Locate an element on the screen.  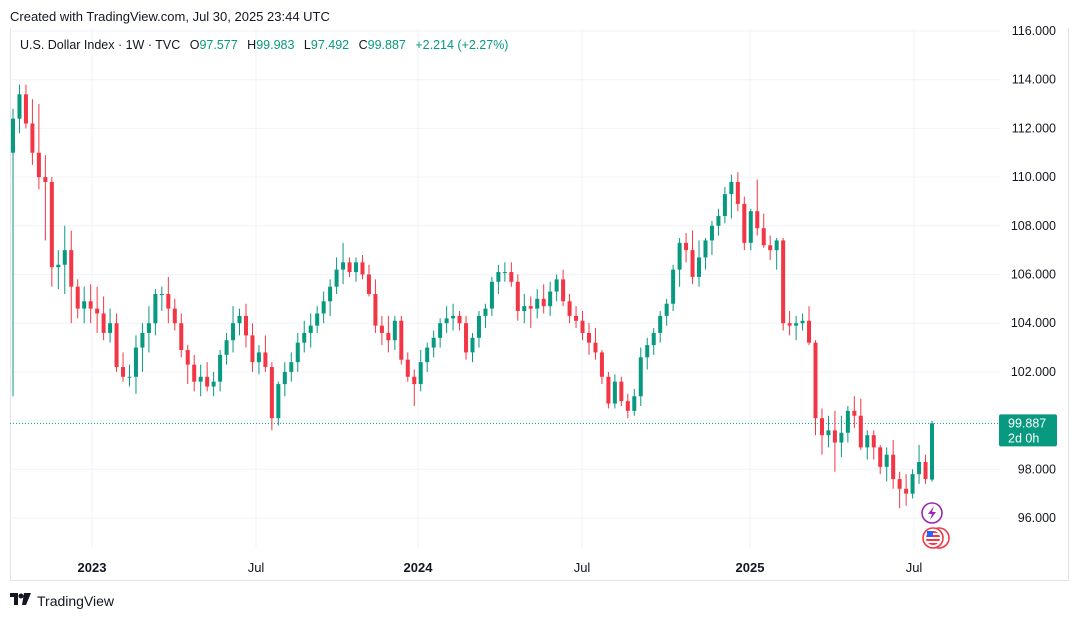
lightning-event-icon is located at coordinates (932, 513).